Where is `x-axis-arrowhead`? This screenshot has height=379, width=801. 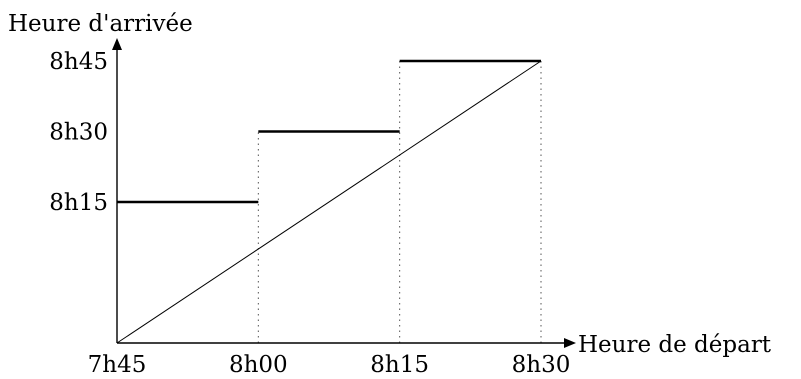
x-axis-arrowhead is located at coordinates (570, 343).